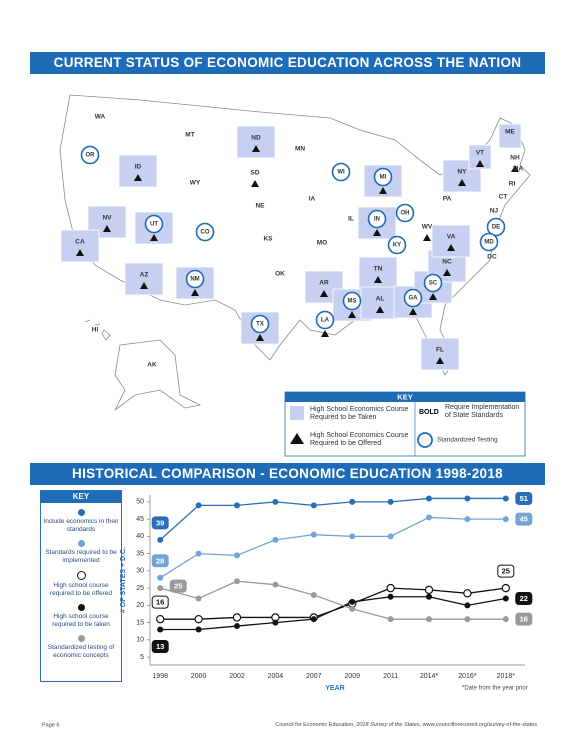 The image size is (580, 750). Describe the element at coordinates (496, 228) in the screenshot. I see `state-label: DE` at that location.